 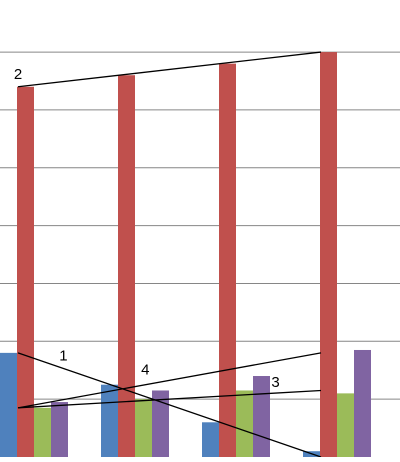 What do you see at coordinates (18, 74) in the screenshot?
I see `annotation-label-2: 2` at bounding box center [18, 74].